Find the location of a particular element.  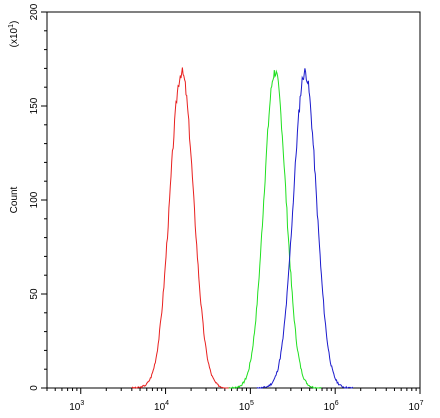

x-tick-label: 10³ is located at coordinates (76, 406).